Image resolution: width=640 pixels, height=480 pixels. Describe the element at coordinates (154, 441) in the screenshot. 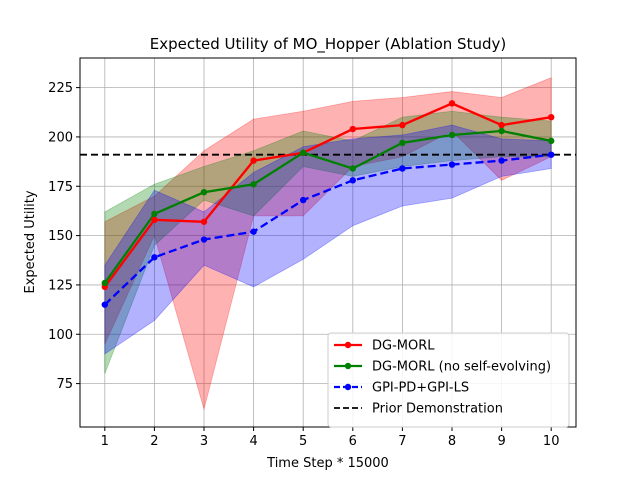

I see `x-tick-label: 2` at that location.